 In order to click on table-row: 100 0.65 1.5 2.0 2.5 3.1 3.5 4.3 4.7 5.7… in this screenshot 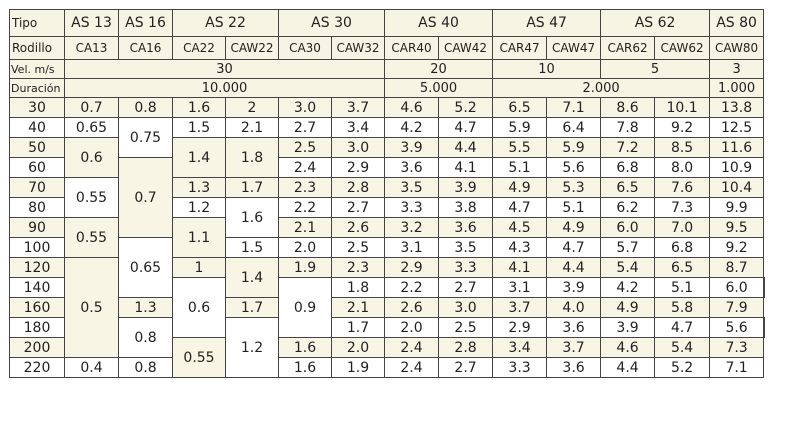, I will do `click(387, 267)`.